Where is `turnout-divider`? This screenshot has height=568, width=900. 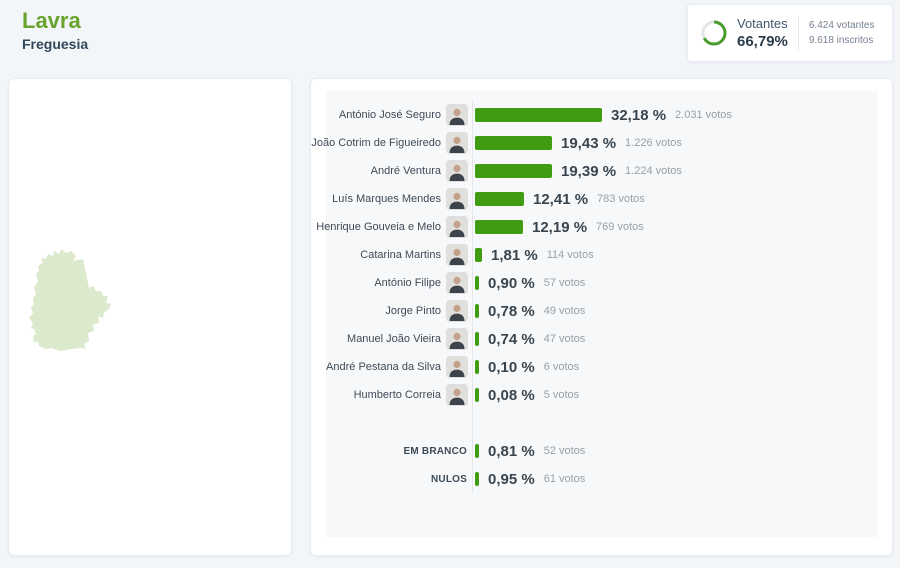
turnout-divider is located at coordinates (798, 33).